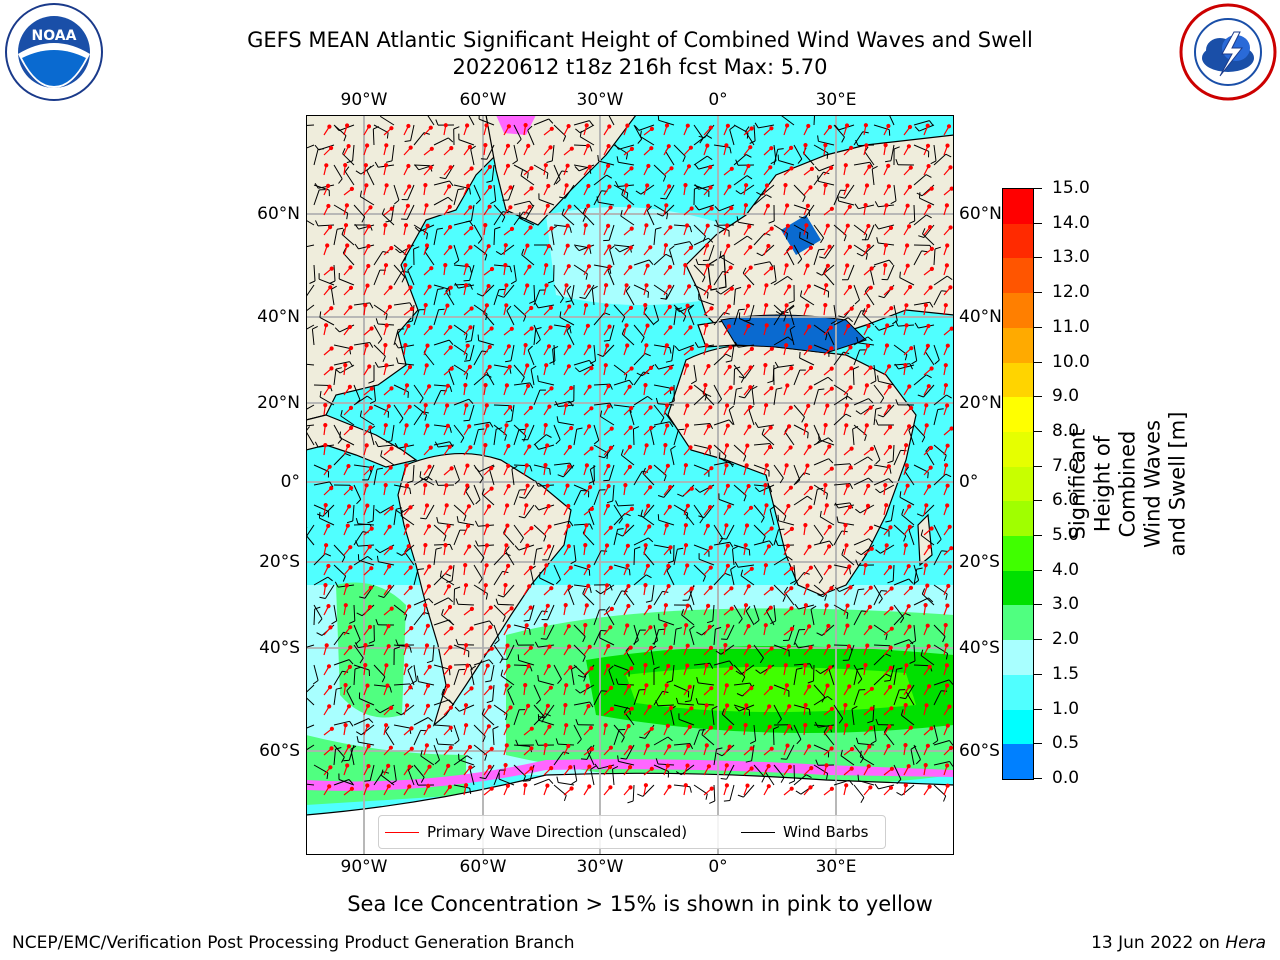  What do you see at coordinates (364, 100) in the screenshot?
I see `lon-label-top-90w: 90°W` at bounding box center [364, 100].